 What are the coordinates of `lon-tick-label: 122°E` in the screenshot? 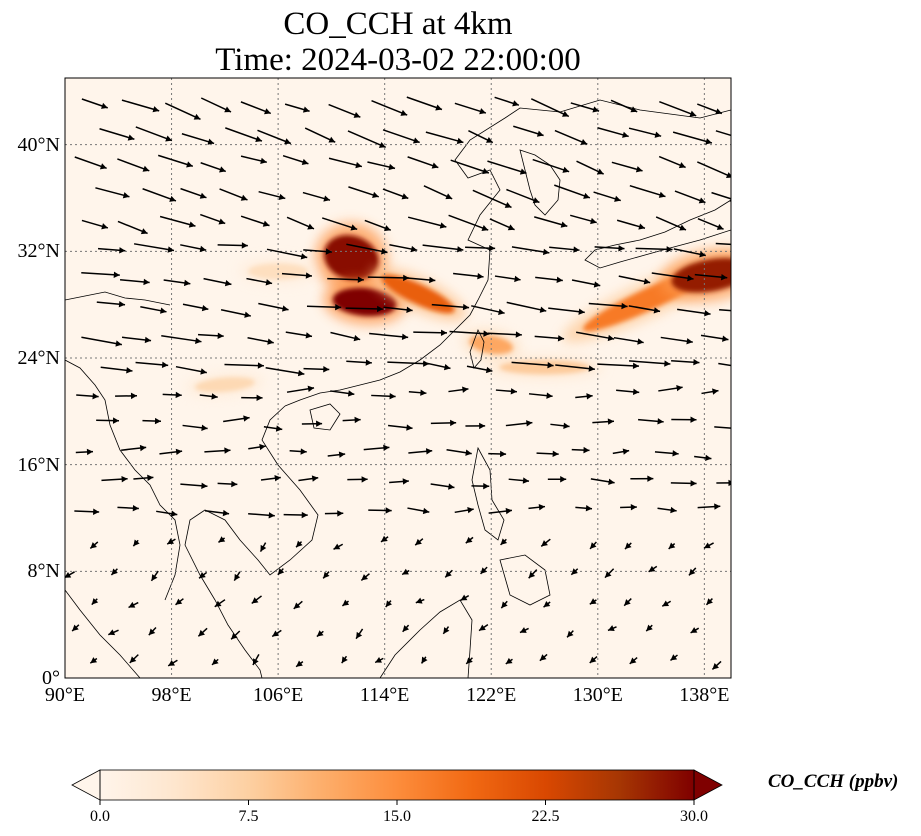 It's located at (491, 695).